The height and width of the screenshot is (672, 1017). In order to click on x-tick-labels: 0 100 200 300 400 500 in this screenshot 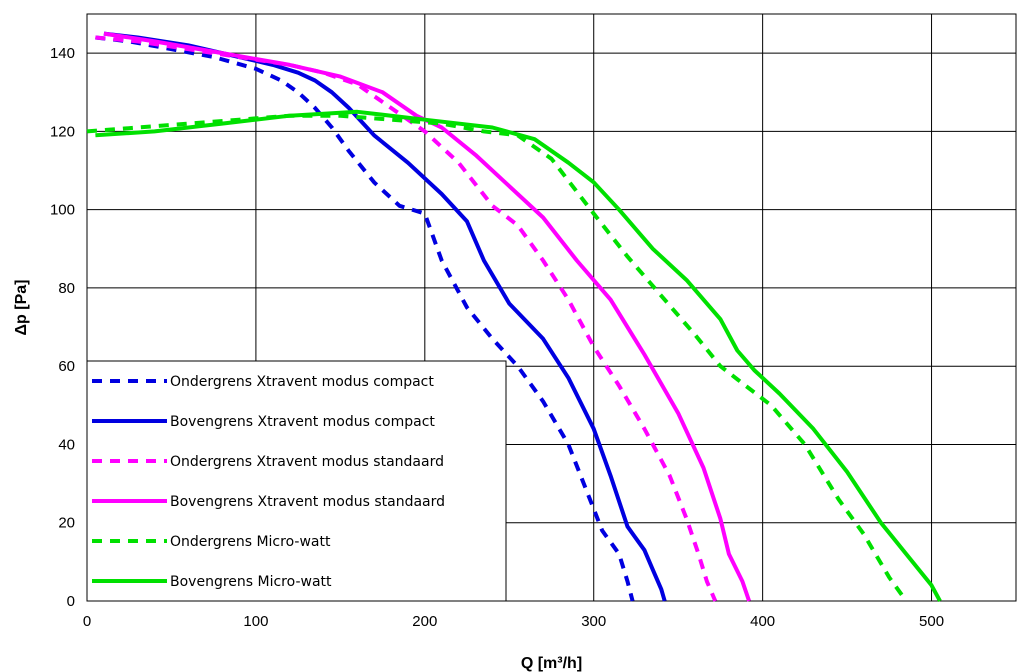, I will do `click(513, 621)`.